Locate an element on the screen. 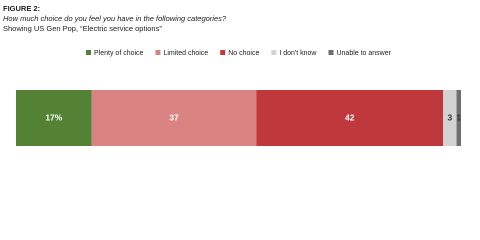  legend-label: I don't know is located at coordinates (298, 53).